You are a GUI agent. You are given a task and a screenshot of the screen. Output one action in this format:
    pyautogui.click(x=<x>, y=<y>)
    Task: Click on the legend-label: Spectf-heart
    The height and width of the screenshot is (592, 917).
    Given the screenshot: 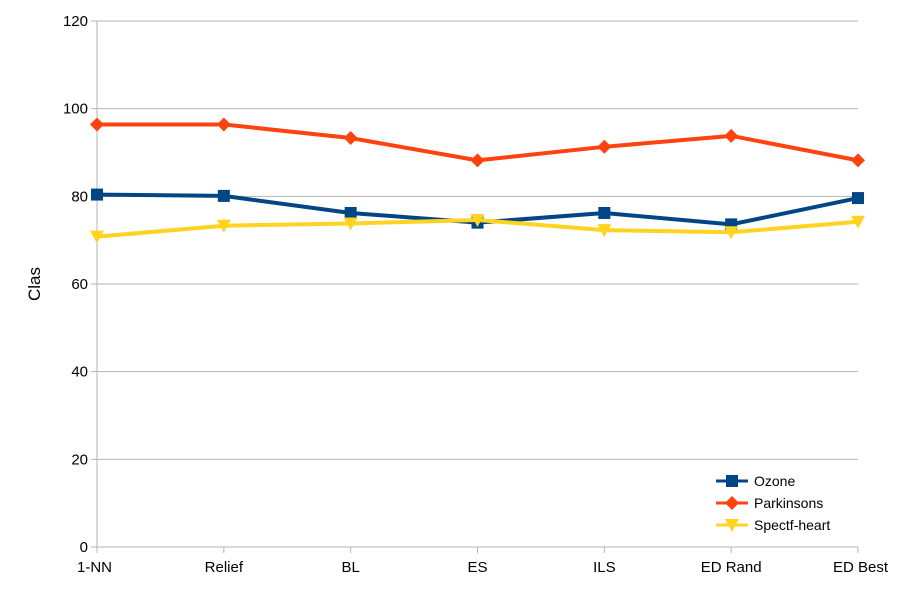 What is the action you would take?
    pyautogui.click(x=792, y=525)
    